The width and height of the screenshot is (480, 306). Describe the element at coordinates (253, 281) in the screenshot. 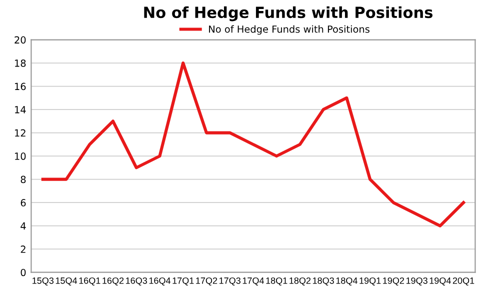

I see `x-tick-label: 17Q4` at that location.